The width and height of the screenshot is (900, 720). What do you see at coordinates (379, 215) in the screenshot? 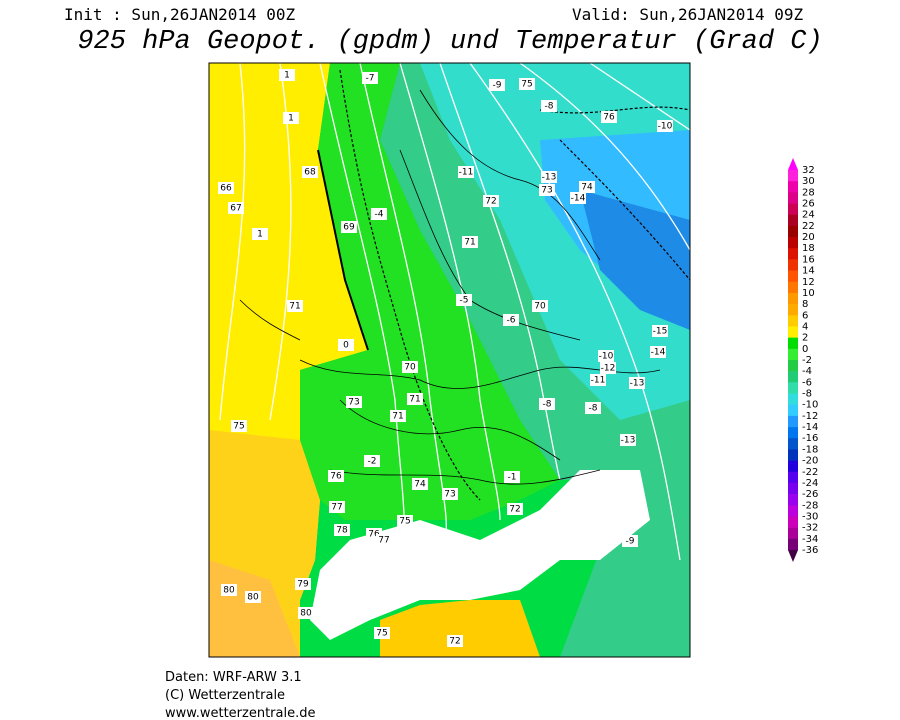
I see `map-label: -4` at bounding box center [379, 215].